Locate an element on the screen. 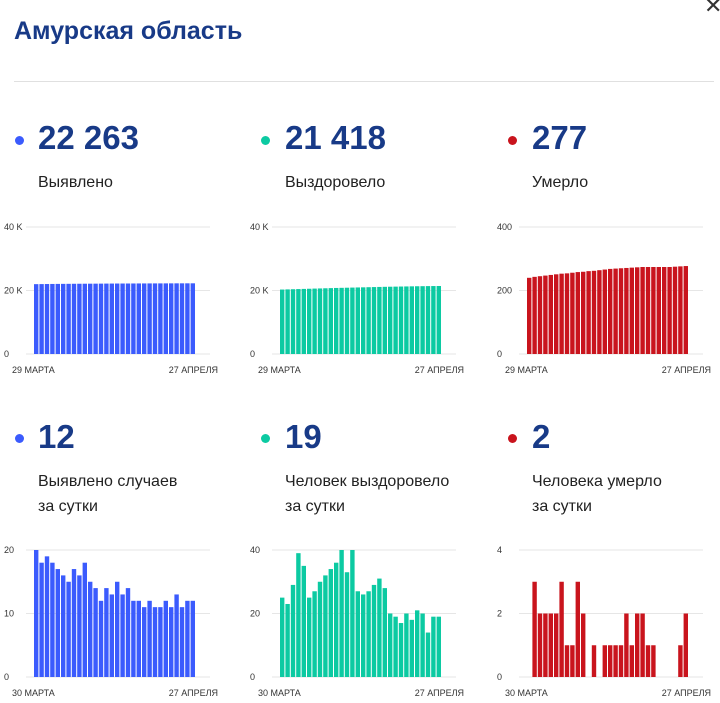 The width and height of the screenshot is (720, 703). daily-recovered-dot is located at coordinates (265, 438).